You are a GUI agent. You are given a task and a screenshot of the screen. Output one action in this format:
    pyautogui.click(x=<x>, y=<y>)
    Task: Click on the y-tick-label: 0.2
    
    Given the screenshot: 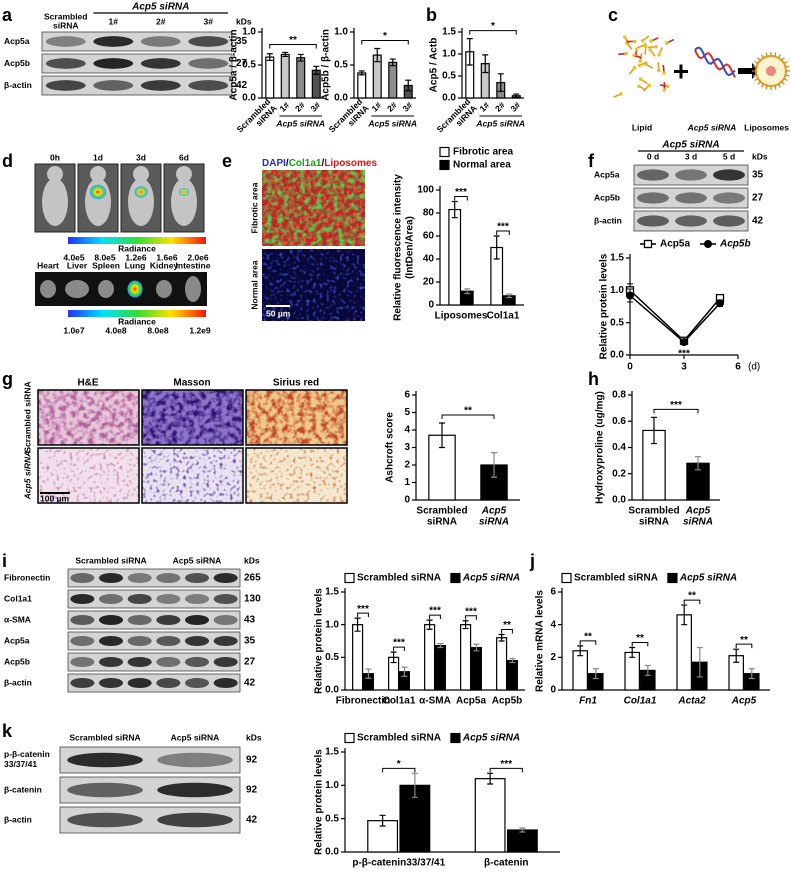 What is the action you would take?
    pyautogui.click(x=619, y=473)
    